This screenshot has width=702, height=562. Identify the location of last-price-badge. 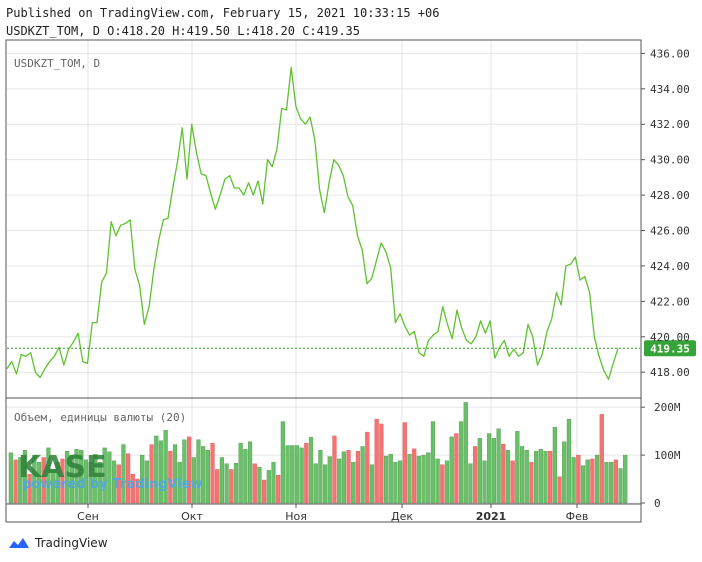
(670, 348).